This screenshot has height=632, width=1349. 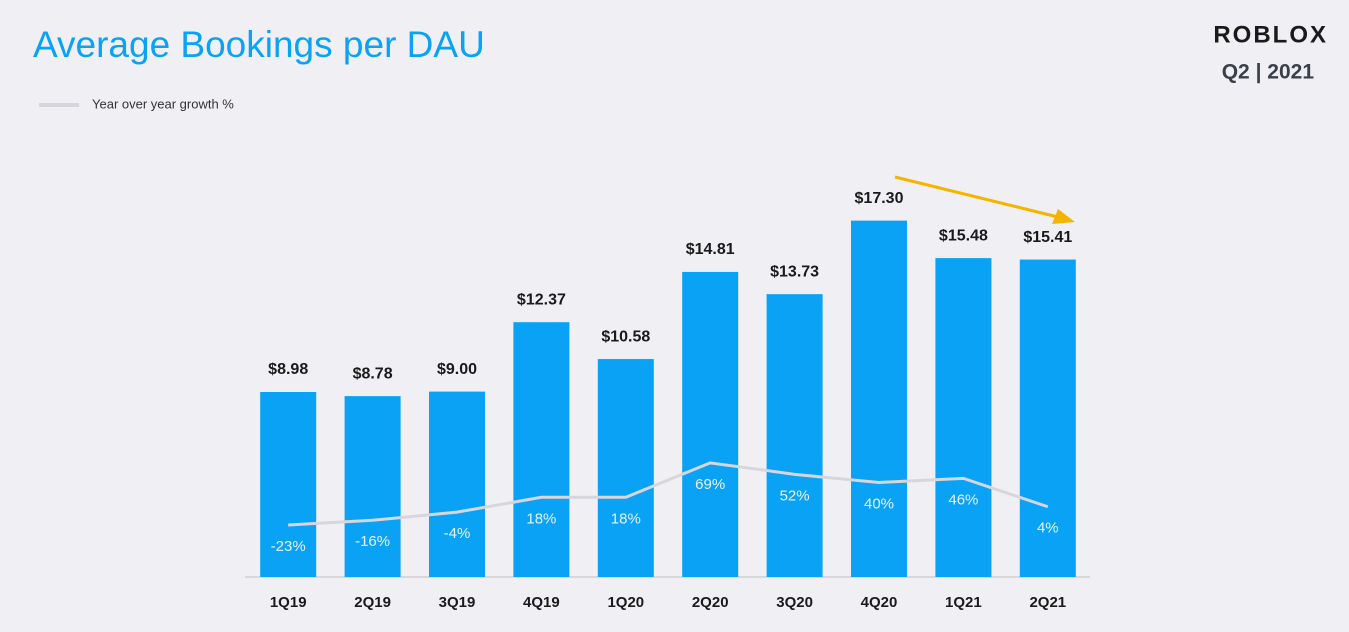 I want to click on bar-value-label: $12.37, so click(x=541, y=299).